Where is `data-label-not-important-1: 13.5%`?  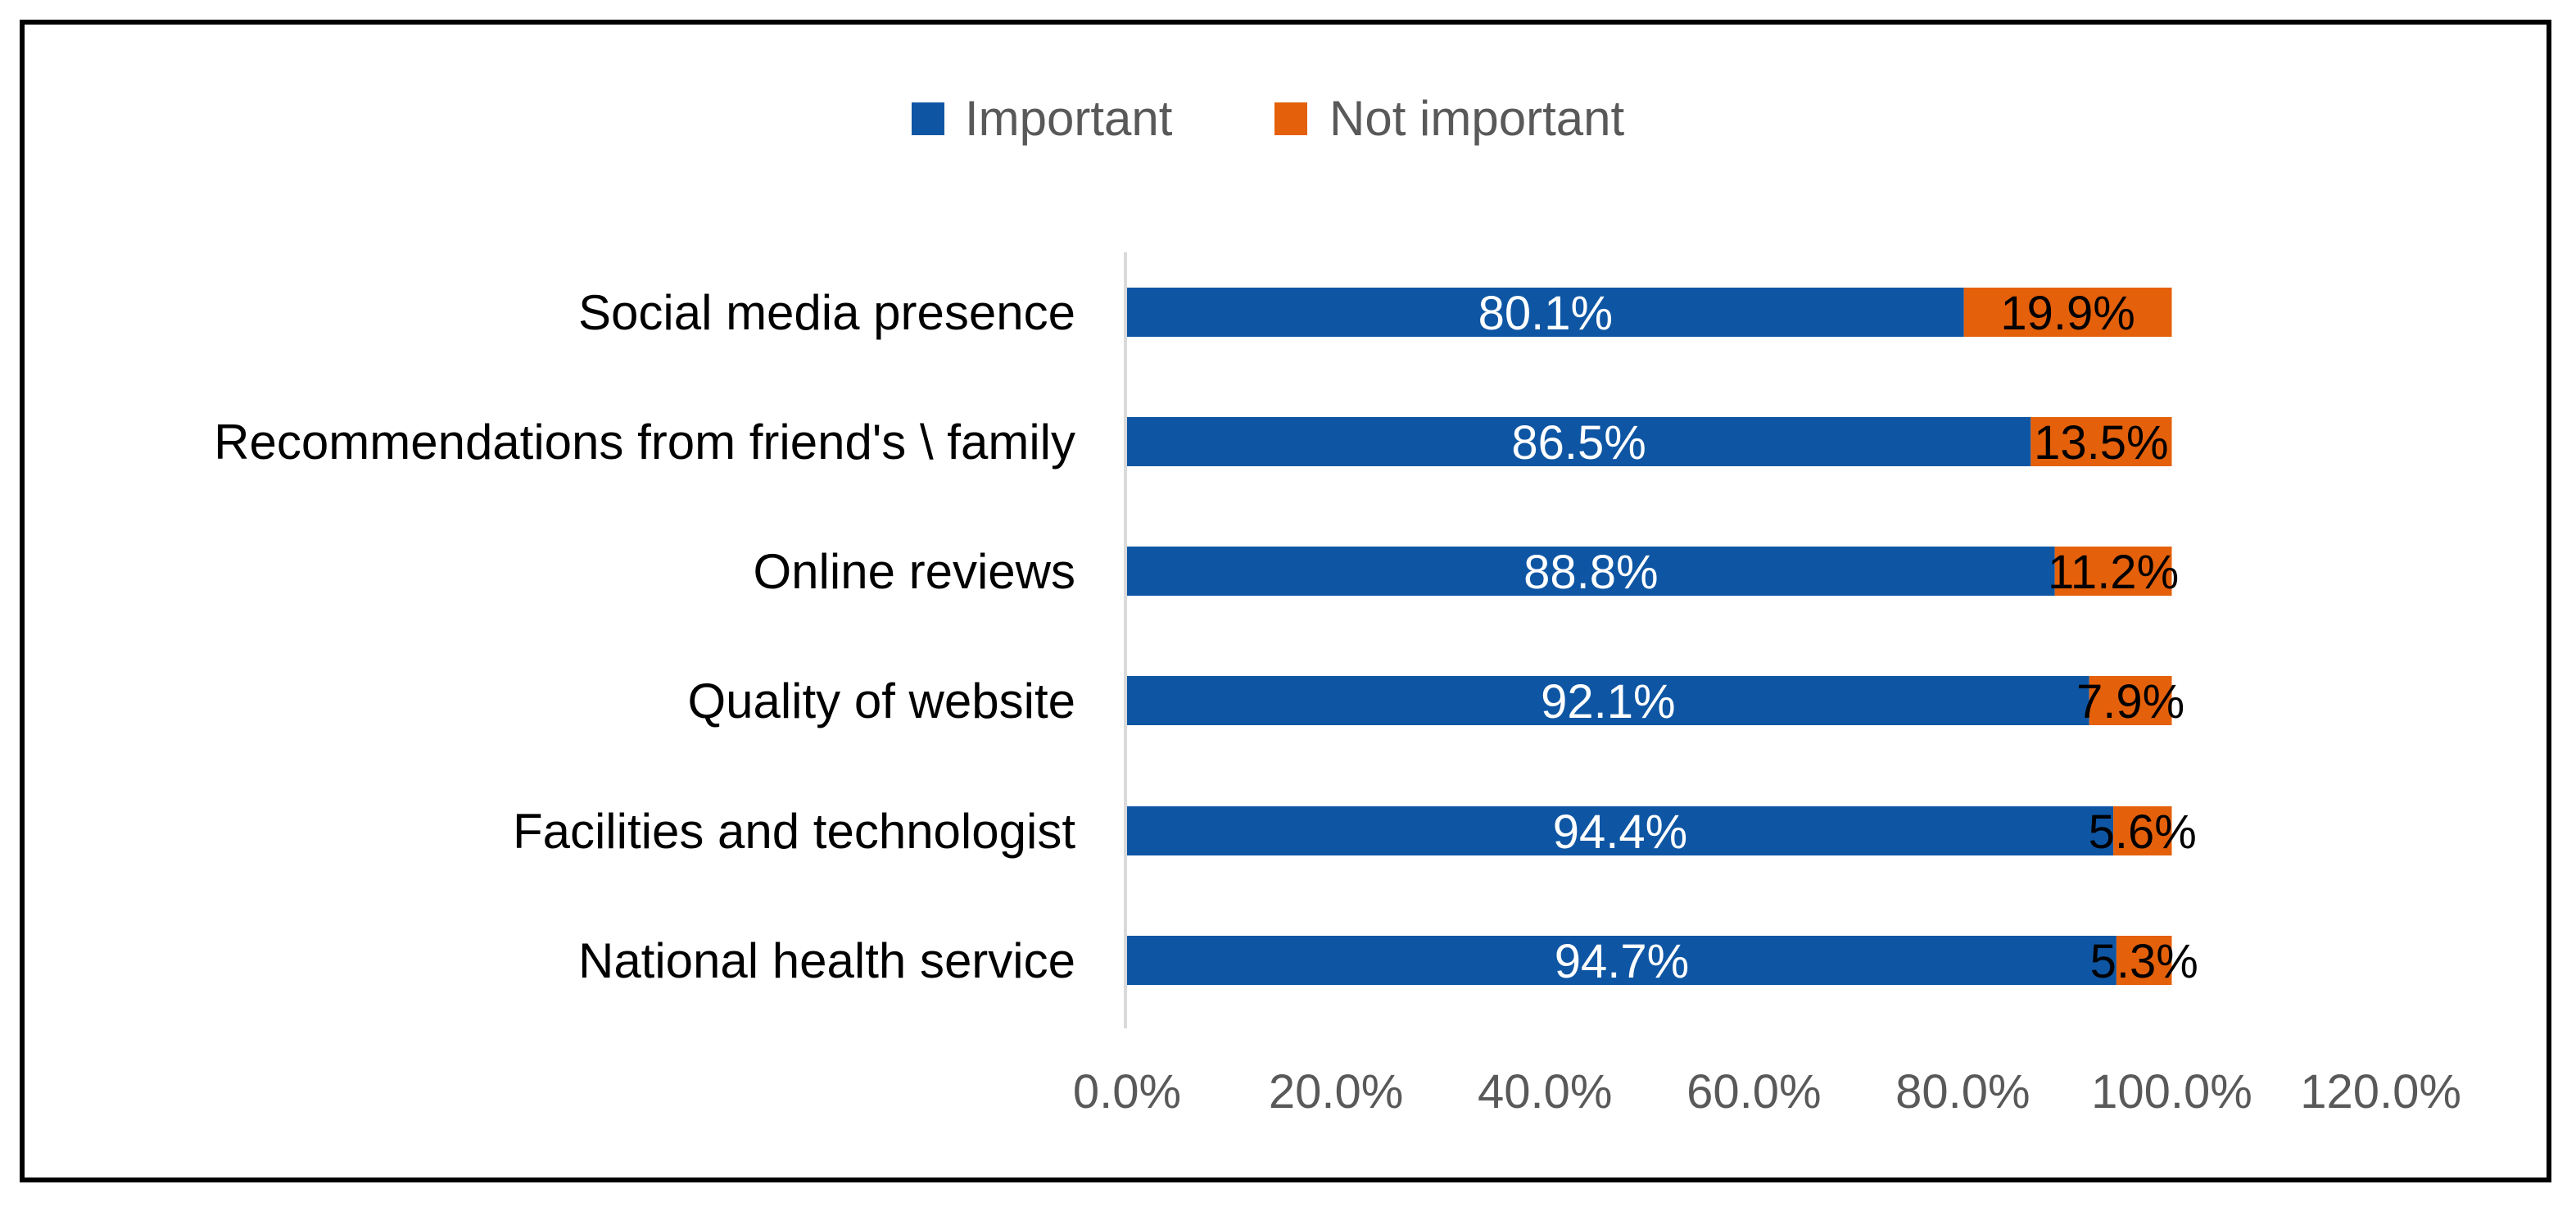
data-label-not-important-1: 13.5% is located at coordinates (2101, 443).